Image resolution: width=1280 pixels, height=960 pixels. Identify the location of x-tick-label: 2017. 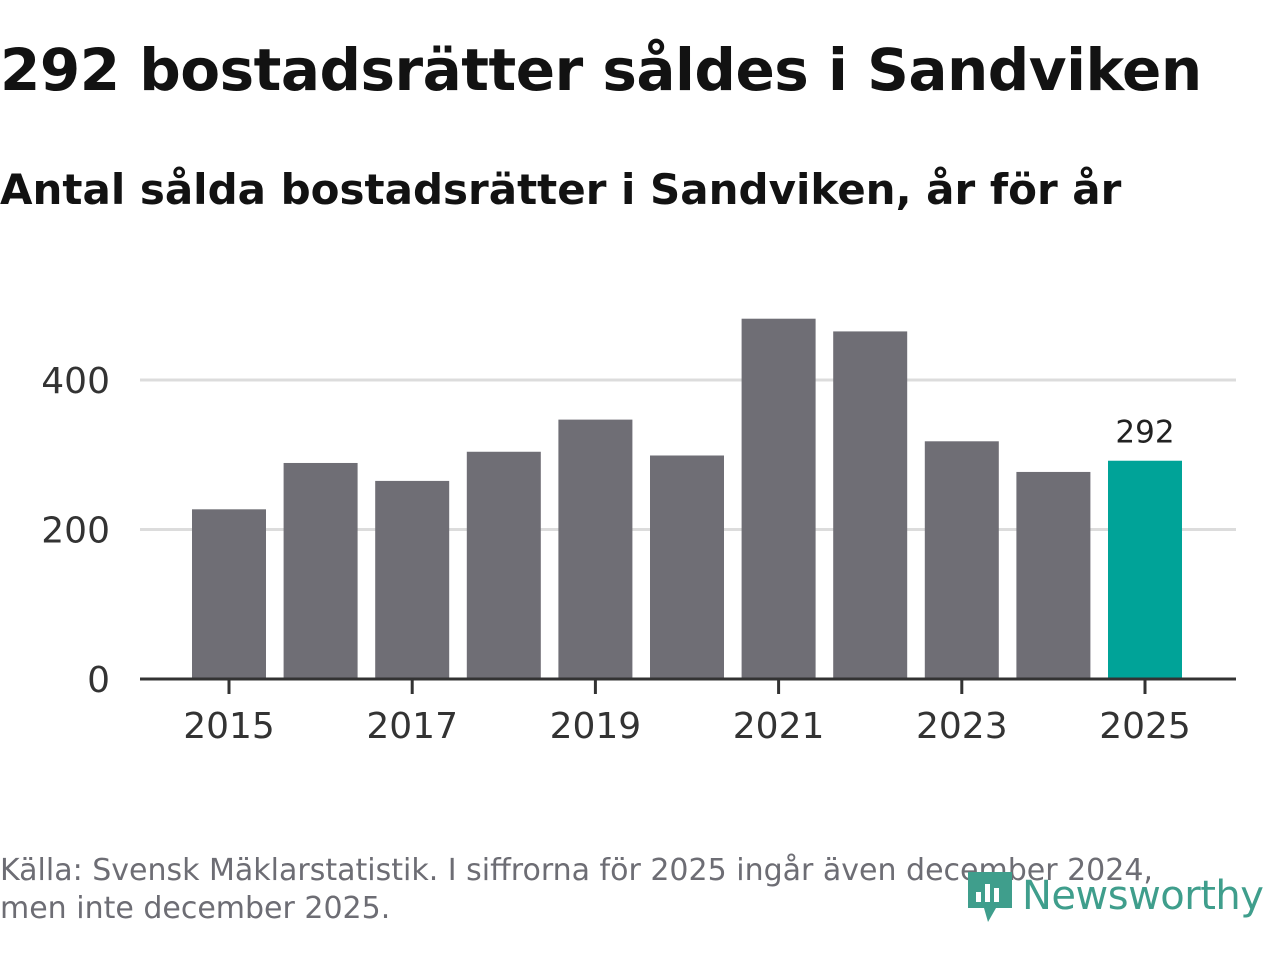
(412, 726).